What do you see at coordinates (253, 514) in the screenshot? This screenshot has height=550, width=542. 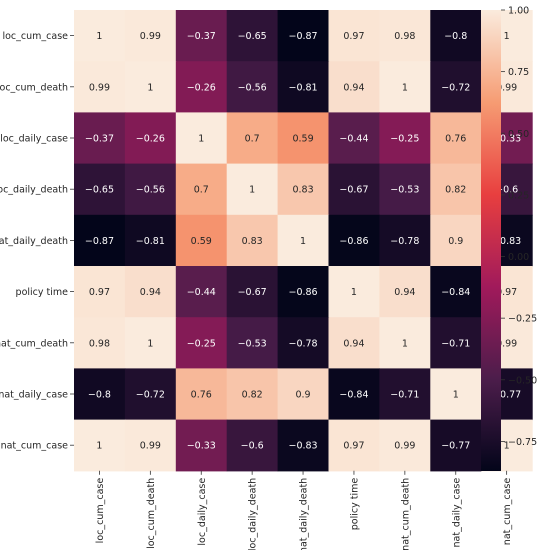 I see `x-tick-label: loc_daily_death` at bounding box center [253, 514].